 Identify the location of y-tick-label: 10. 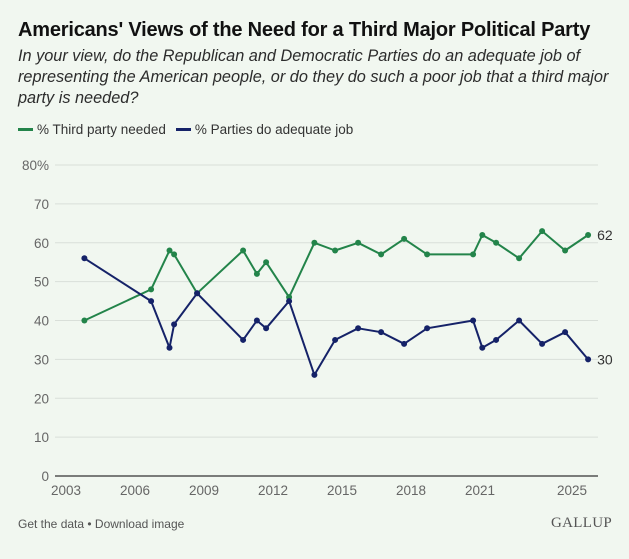
(41, 437).